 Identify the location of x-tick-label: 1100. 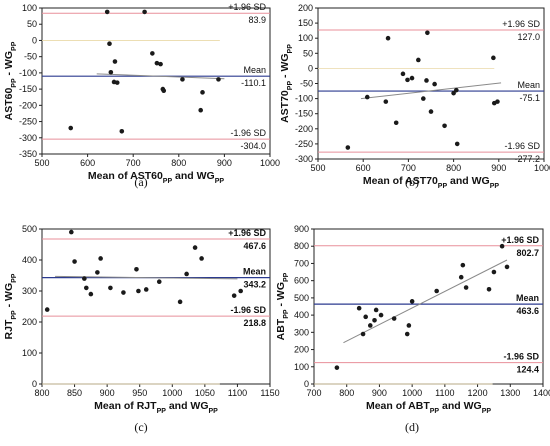
(444, 393).